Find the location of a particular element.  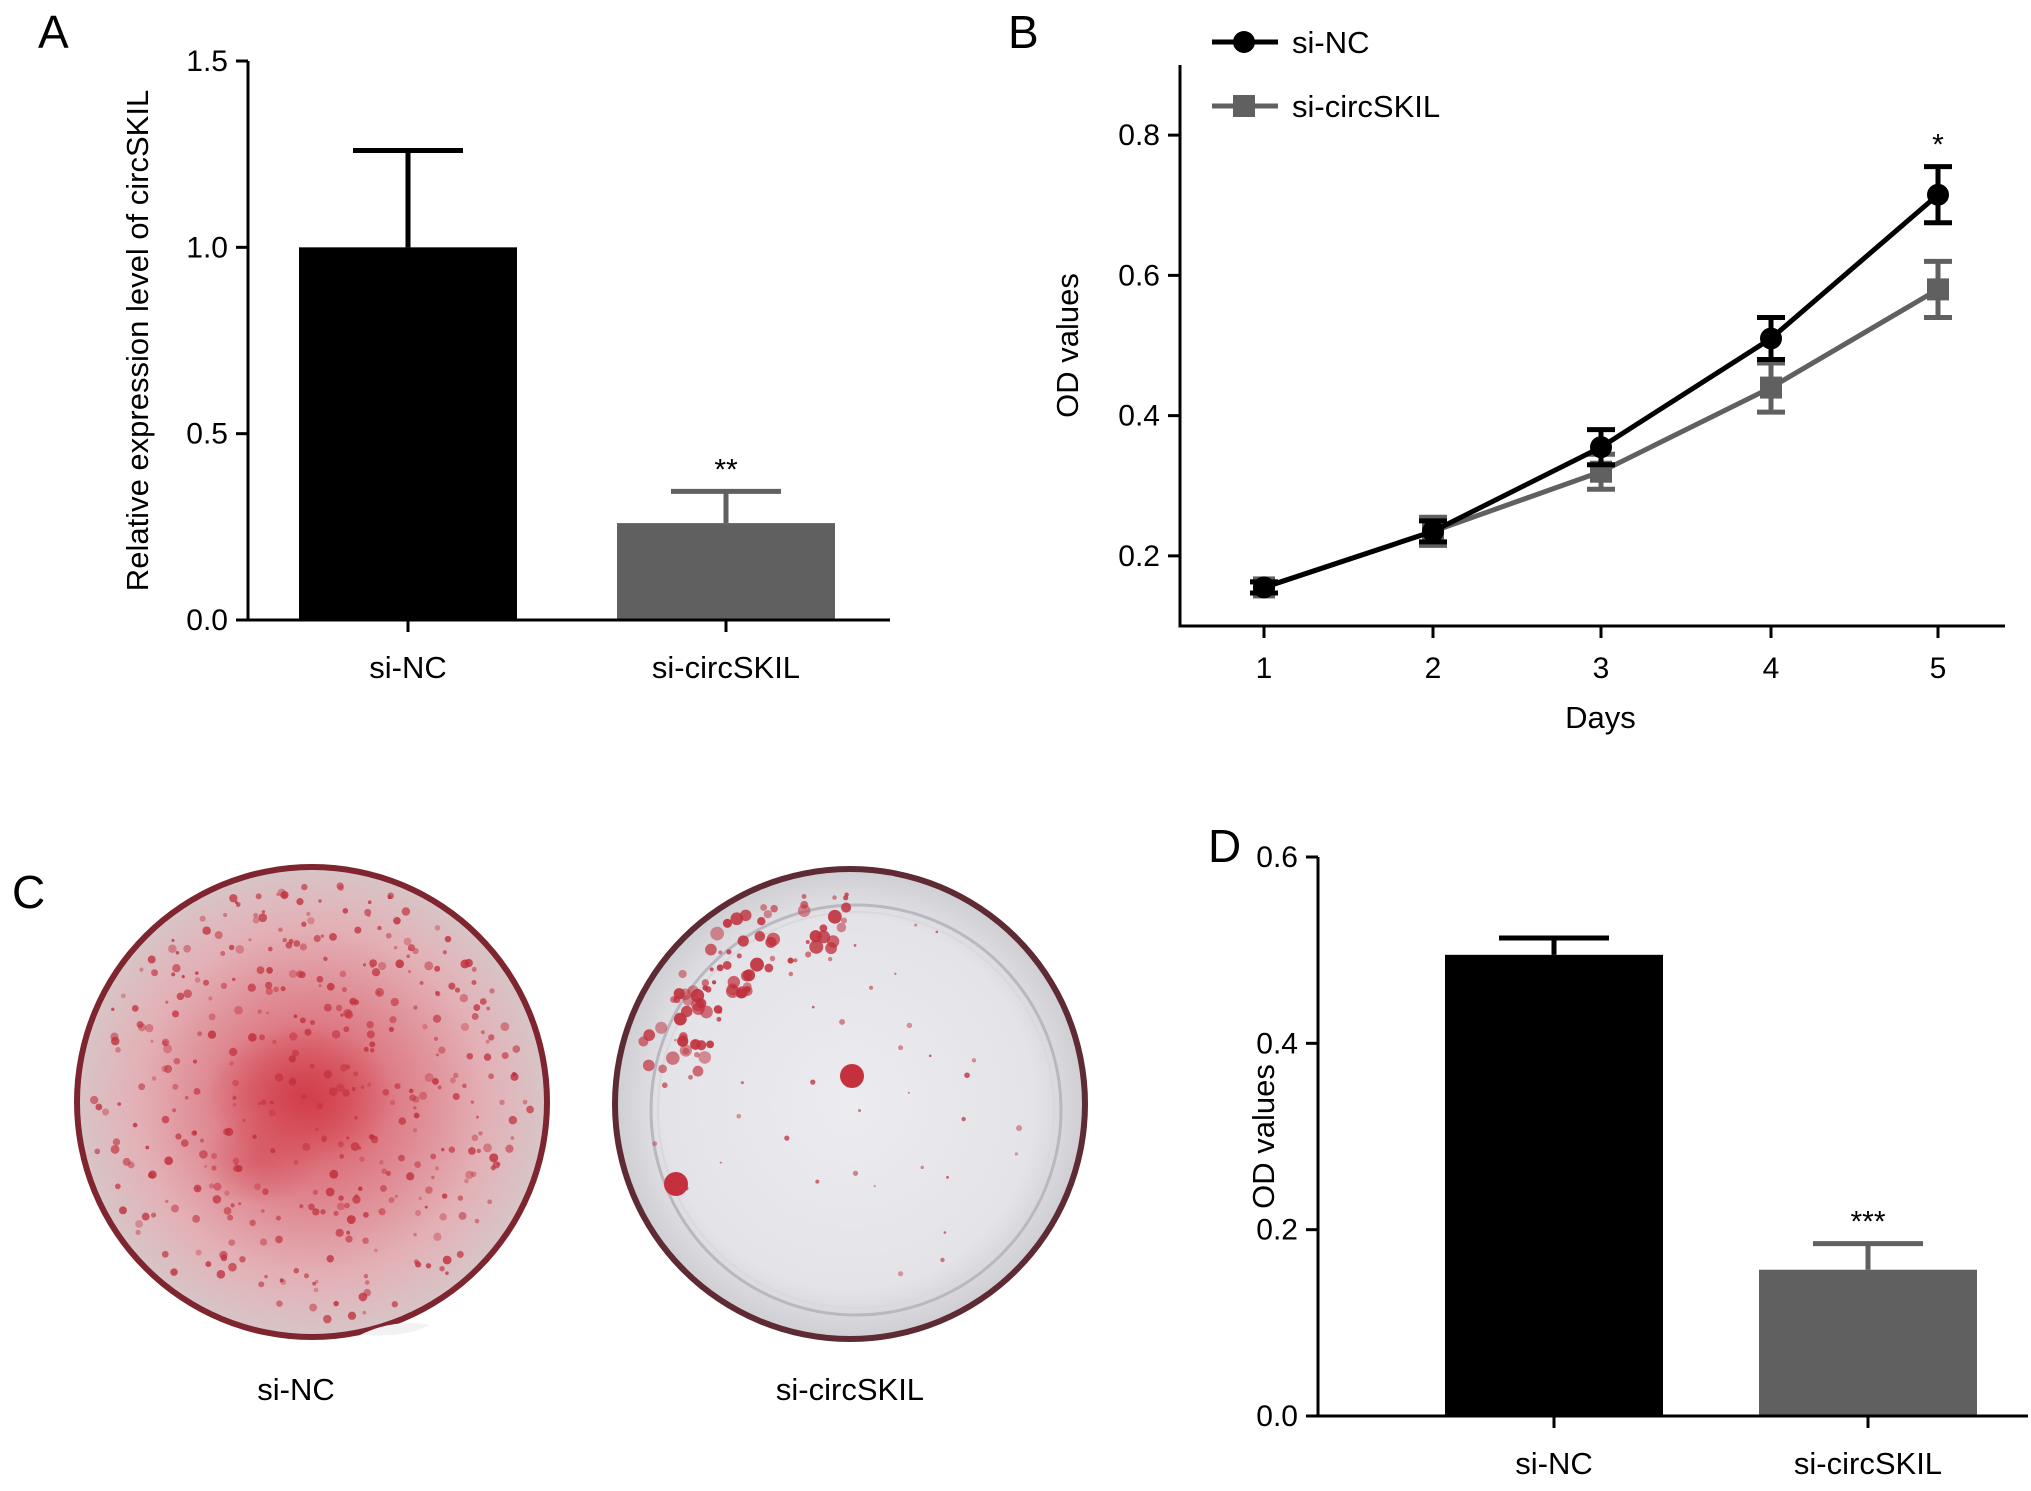

y-tick-label: 1.0 is located at coordinates (207, 247).